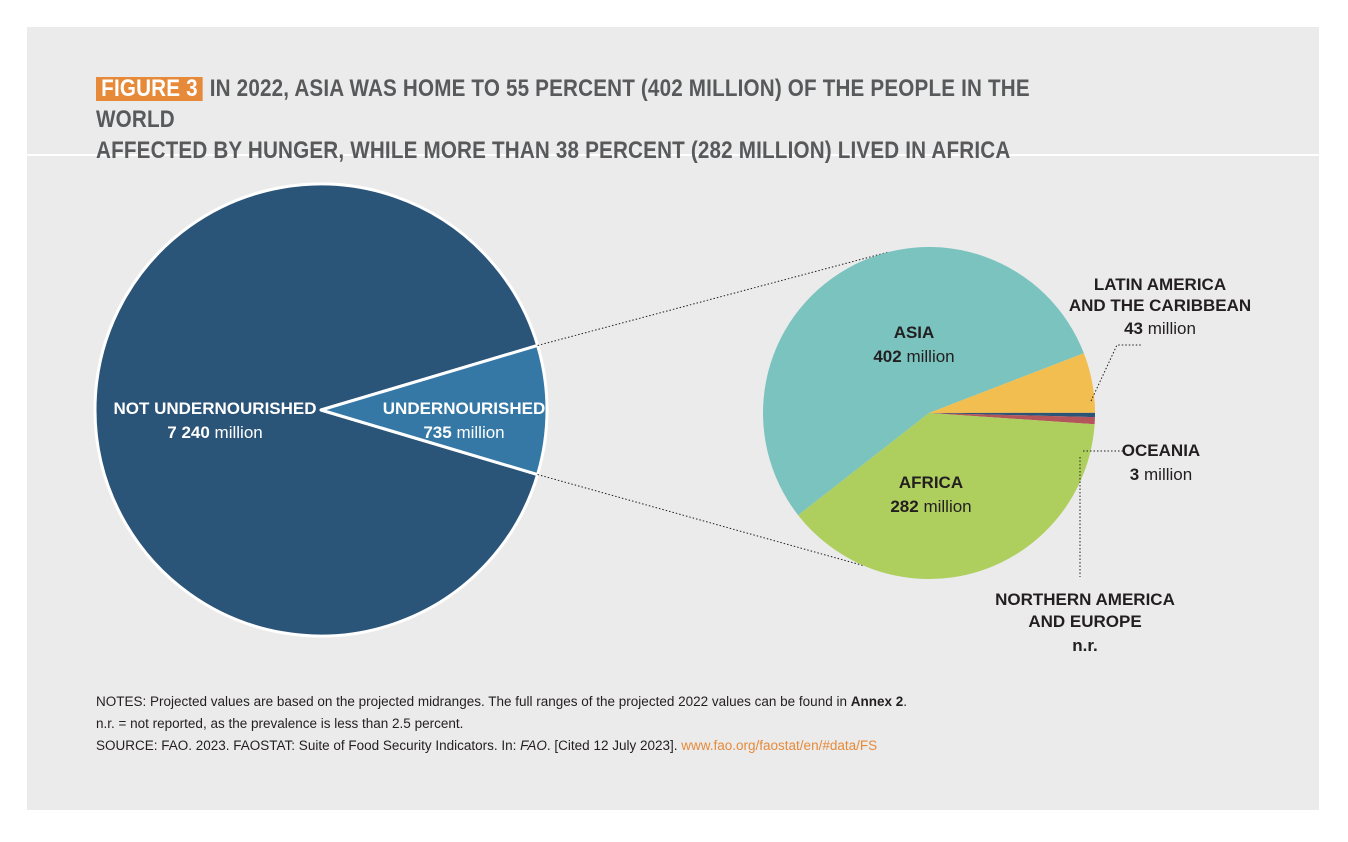 This screenshot has width=1348, height=842. What do you see at coordinates (1085, 599) in the screenshot?
I see `label-northern-america-line1: NORTHERN AMERICA` at bounding box center [1085, 599].